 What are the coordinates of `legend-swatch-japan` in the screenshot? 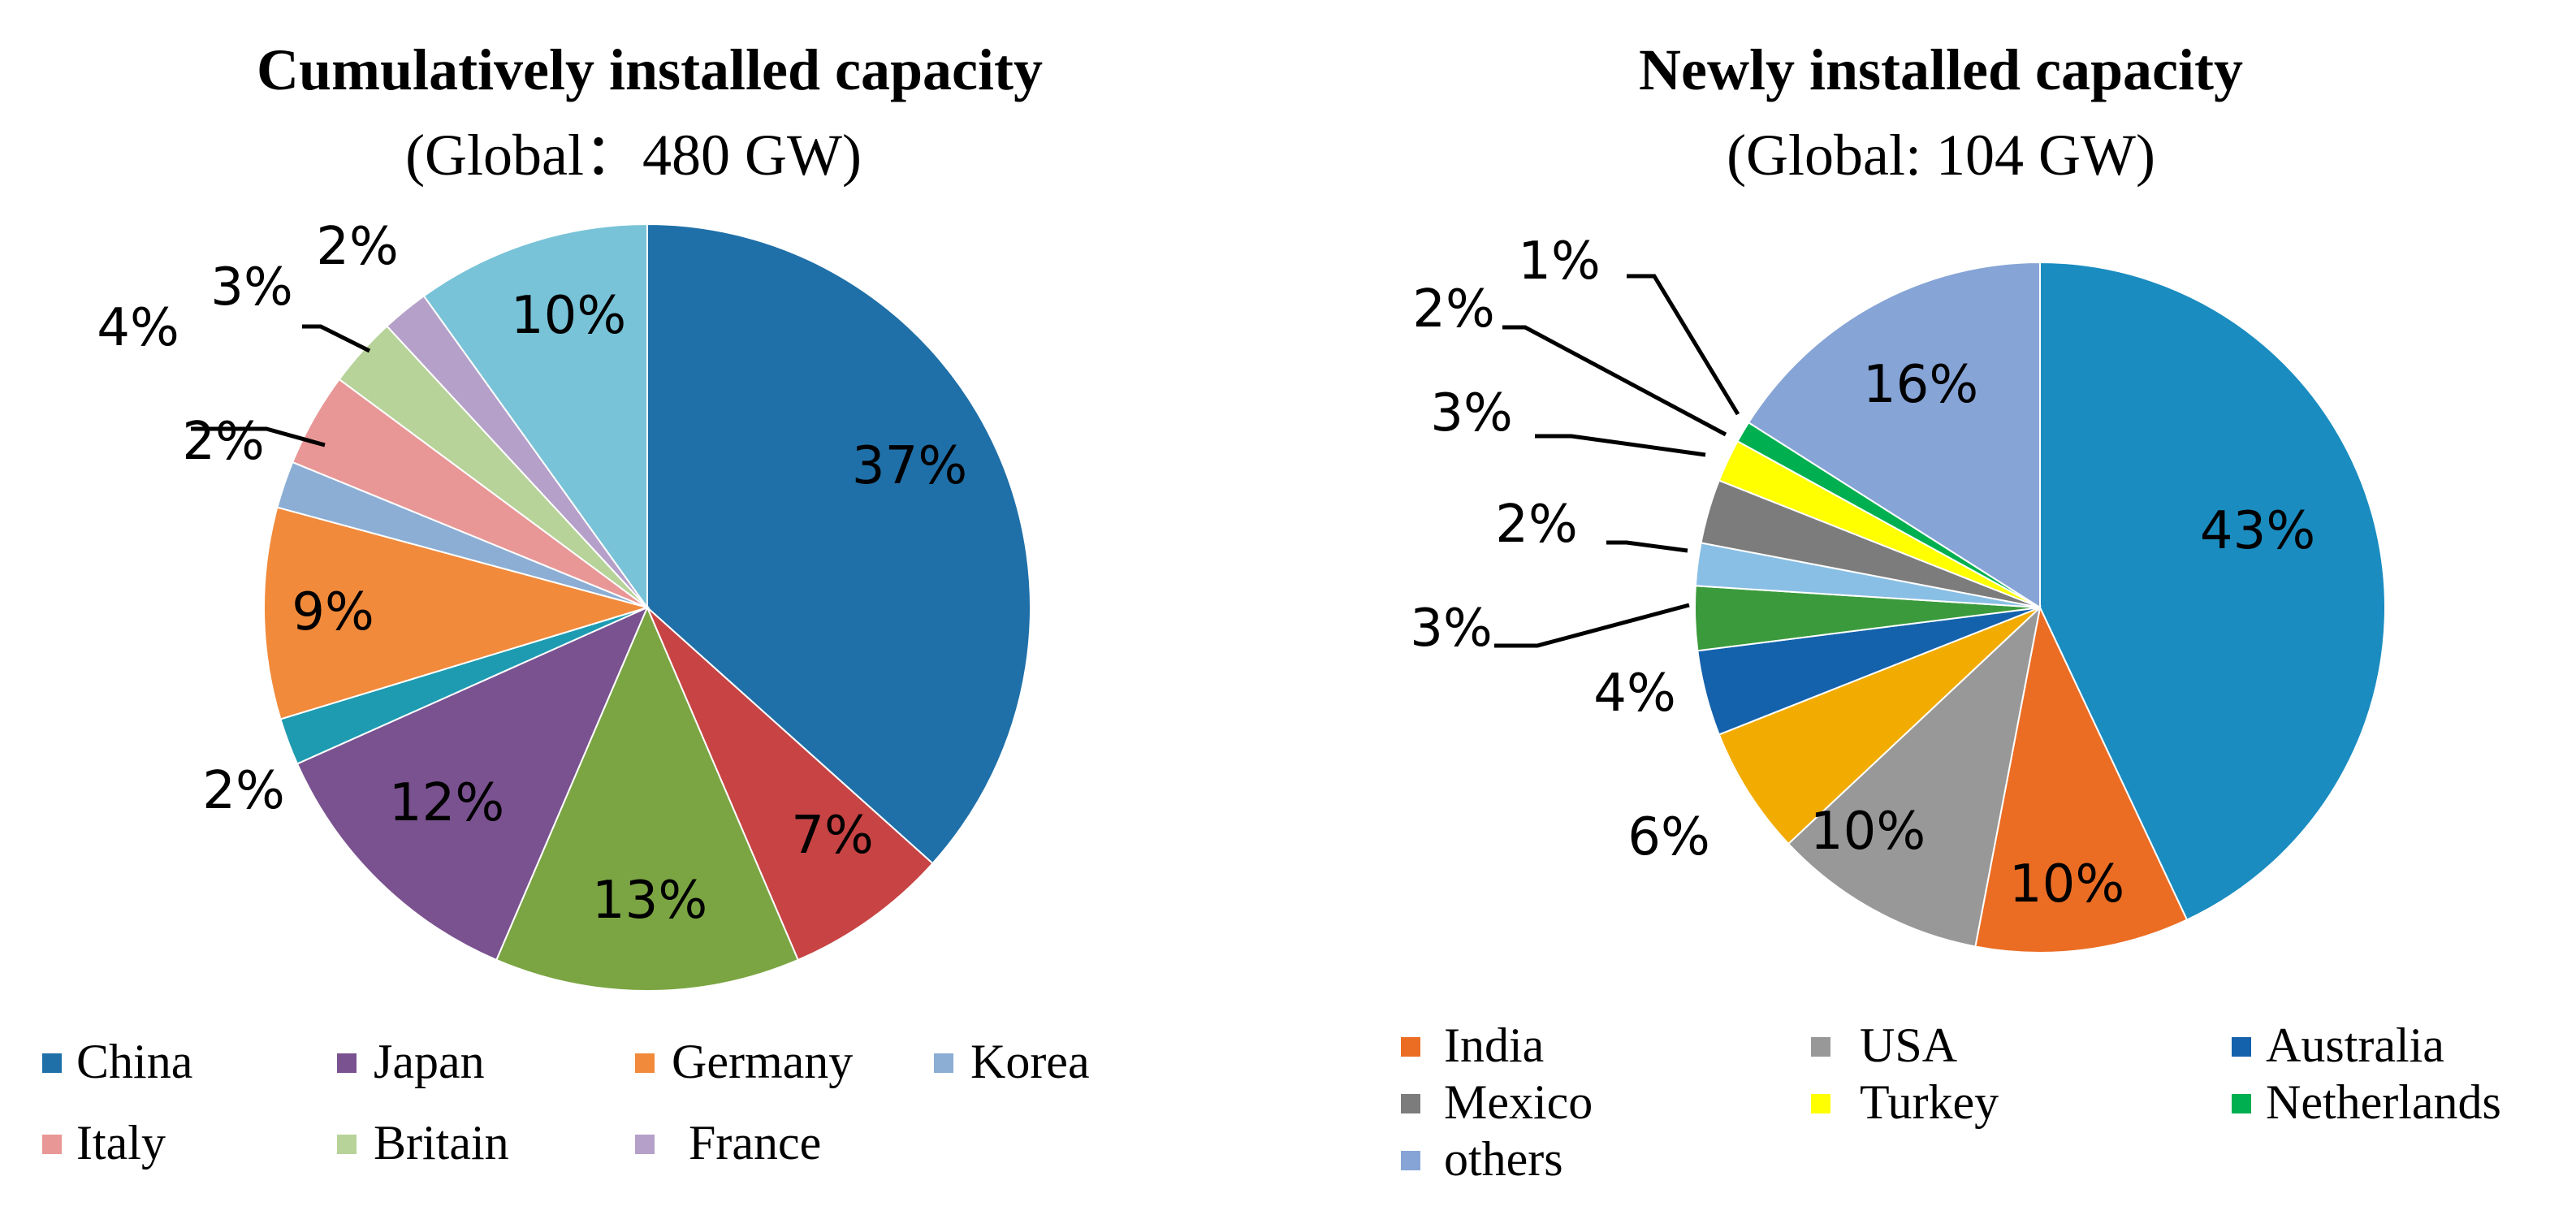 It's located at (347, 1063).